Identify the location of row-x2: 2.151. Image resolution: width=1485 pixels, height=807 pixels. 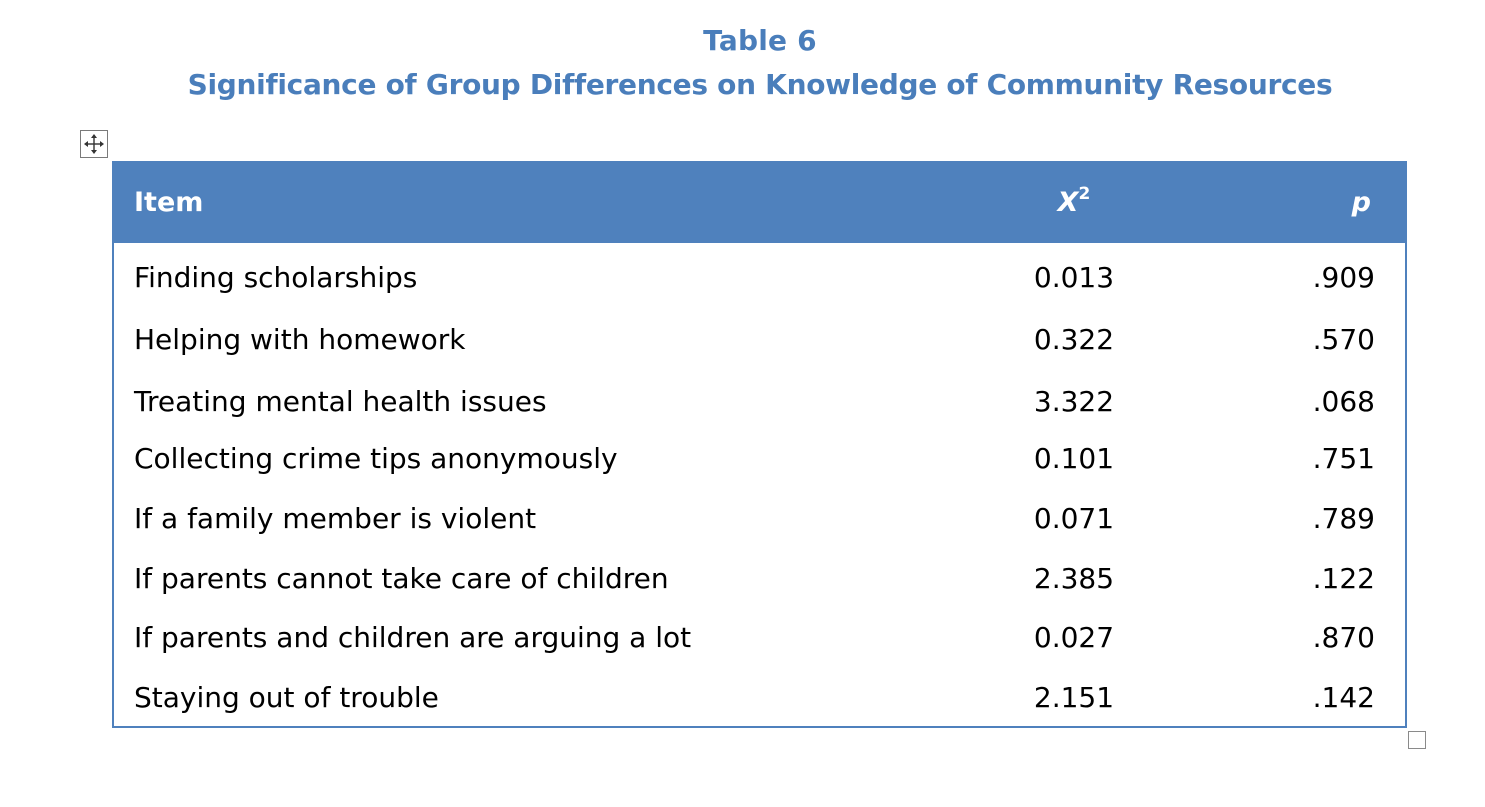
(1074, 697).